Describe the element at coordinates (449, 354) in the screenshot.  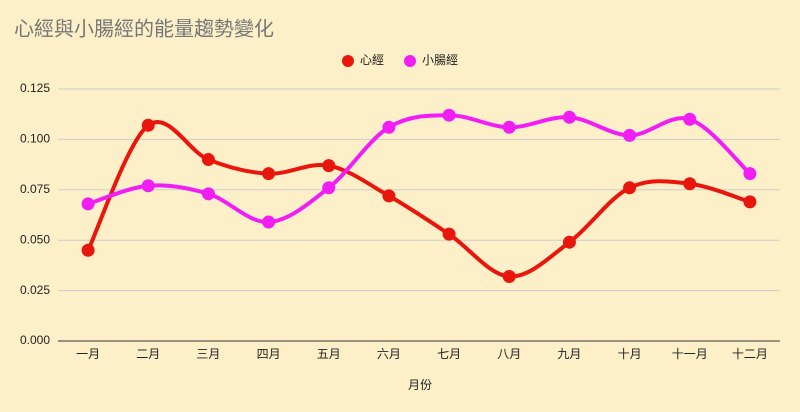
I see `x-tick-label: 七月` at that location.